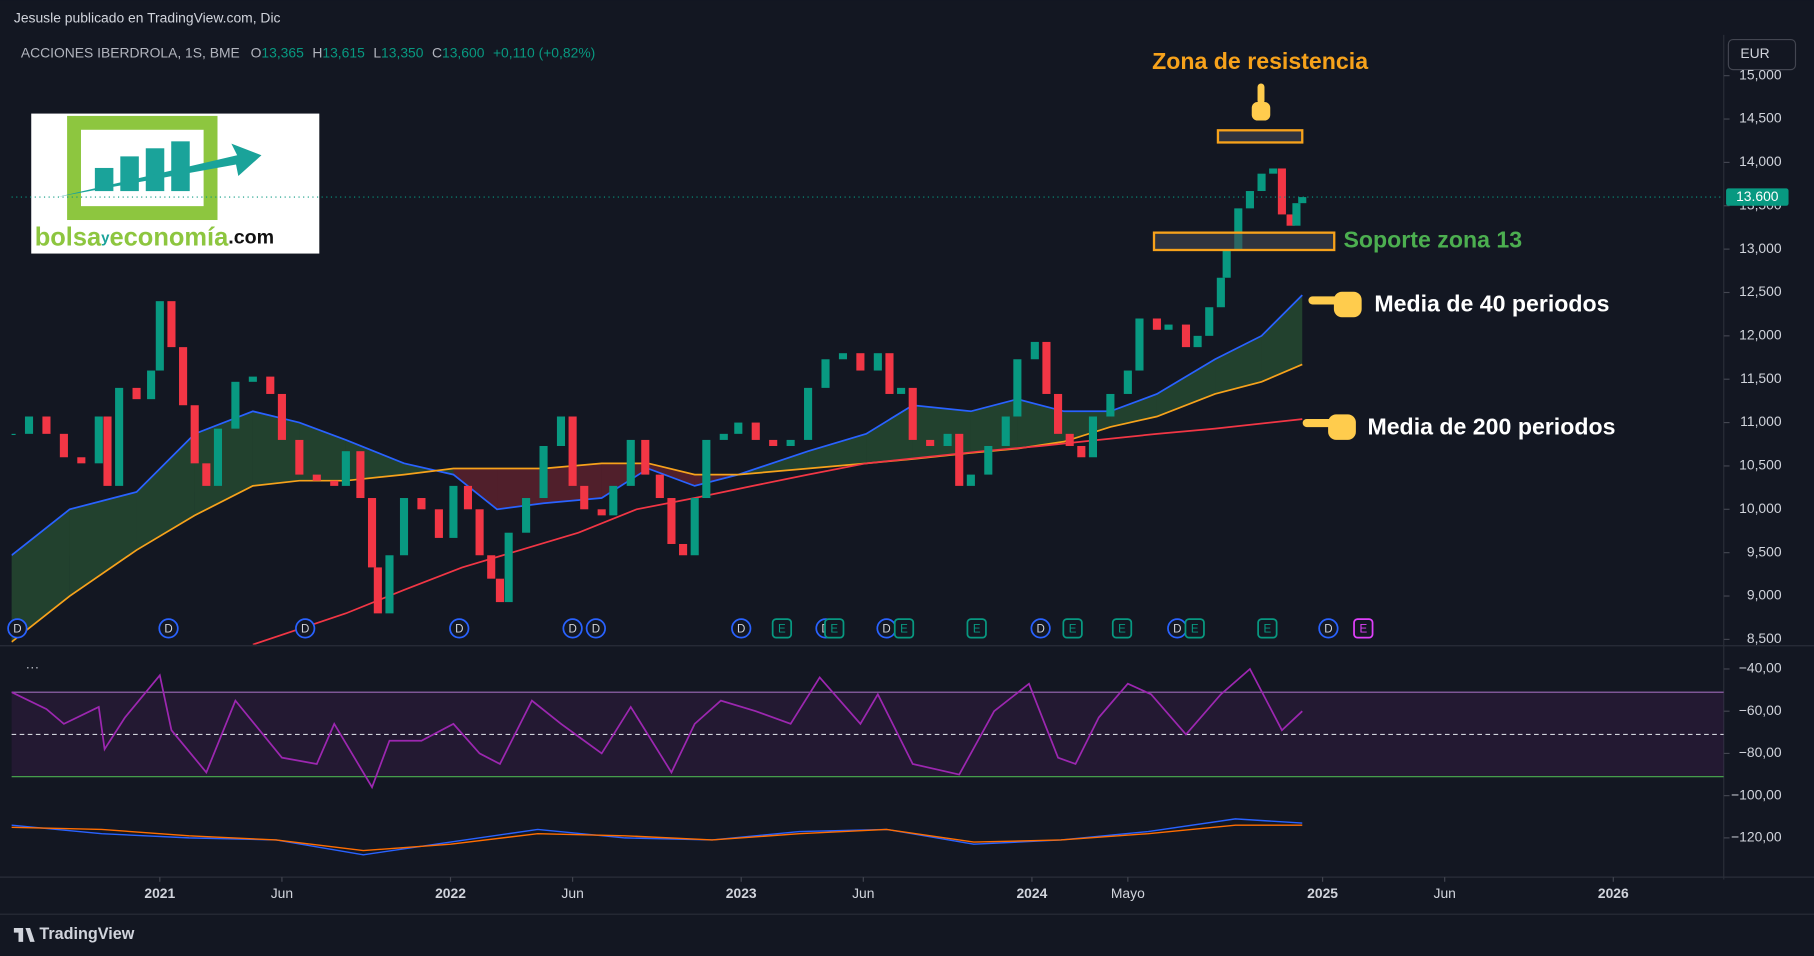 This screenshot has height=956, width=1814. I want to click on currency-box, so click(1762, 54).